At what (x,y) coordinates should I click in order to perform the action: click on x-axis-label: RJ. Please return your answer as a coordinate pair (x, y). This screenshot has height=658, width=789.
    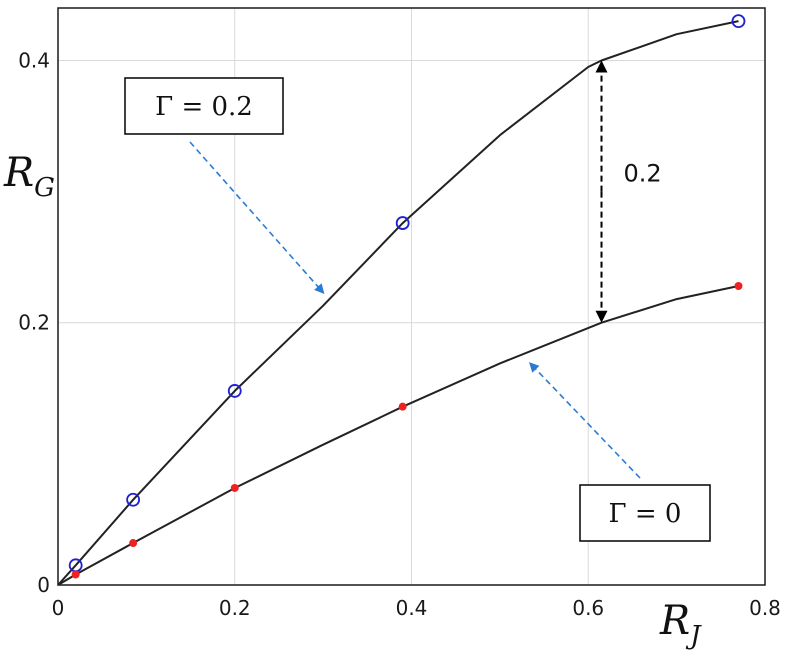
    Looking at the image, I should click on (680, 624).